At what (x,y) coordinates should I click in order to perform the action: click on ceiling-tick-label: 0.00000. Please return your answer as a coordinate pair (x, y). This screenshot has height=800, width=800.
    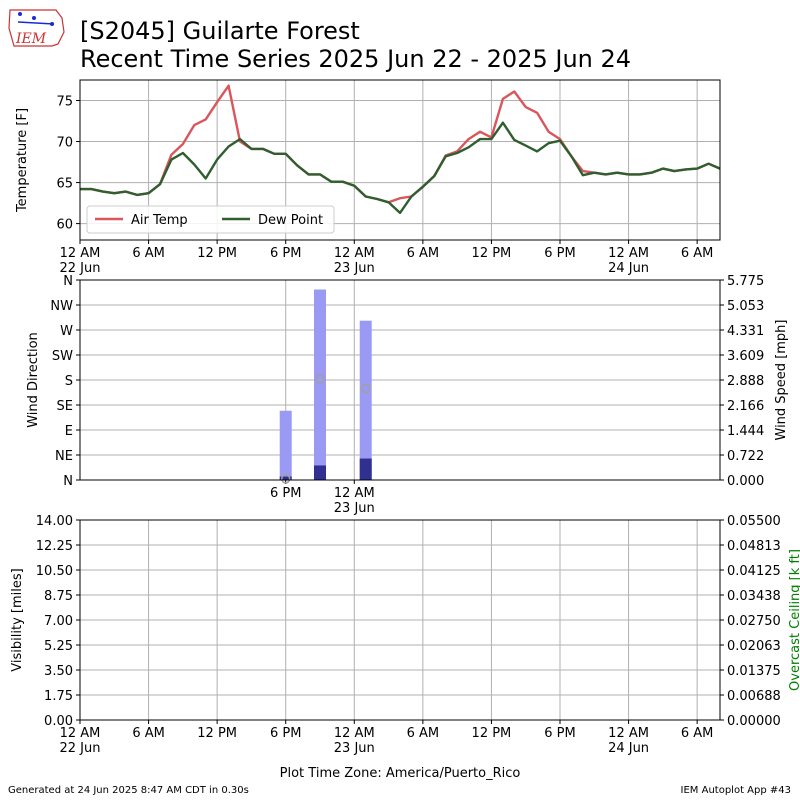
    Looking at the image, I should click on (754, 721).